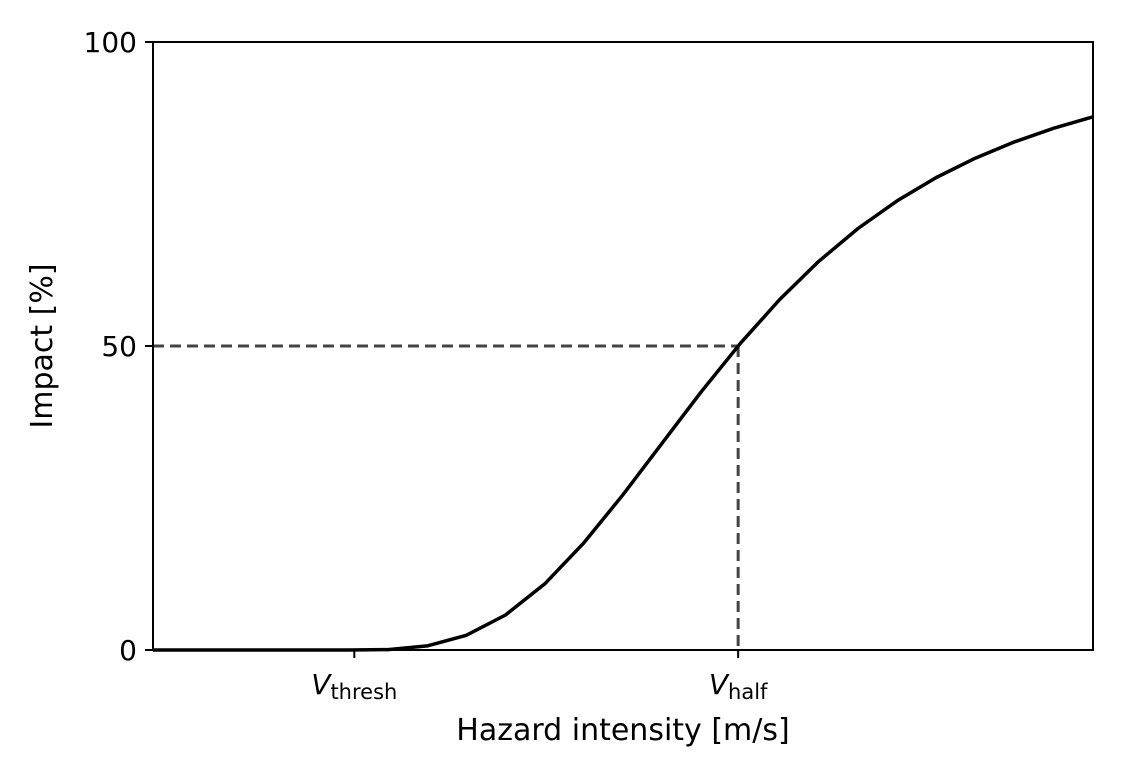 This screenshot has width=1127, height=767. Describe the element at coordinates (738, 686) in the screenshot. I see `x-tick-label-half: Vhalf` at that location.